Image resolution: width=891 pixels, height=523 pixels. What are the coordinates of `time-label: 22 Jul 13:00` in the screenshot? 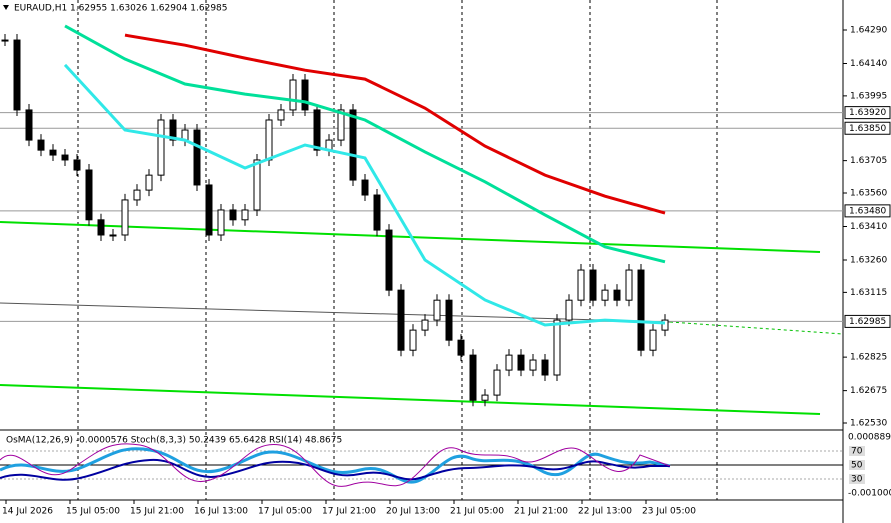 It's located at (605, 512).